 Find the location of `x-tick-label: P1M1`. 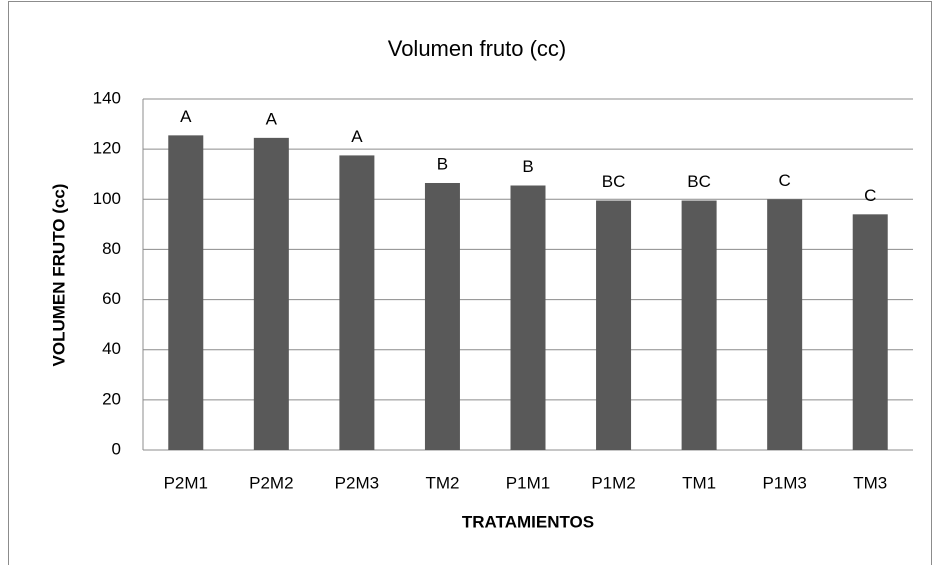

x-tick-label: P1M1 is located at coordinates (528, 482).